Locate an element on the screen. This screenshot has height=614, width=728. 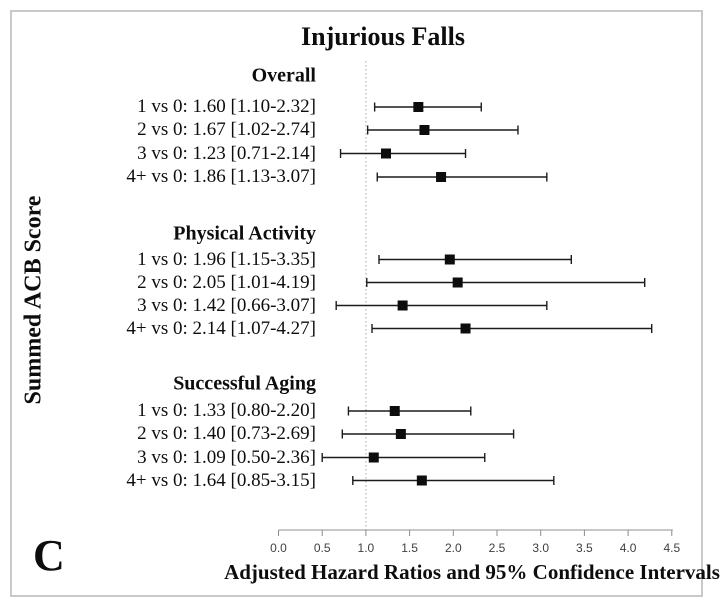
row-label: 2 vs 0: 2.05 [1.01-4.19] is located at coordinates (226, 282).